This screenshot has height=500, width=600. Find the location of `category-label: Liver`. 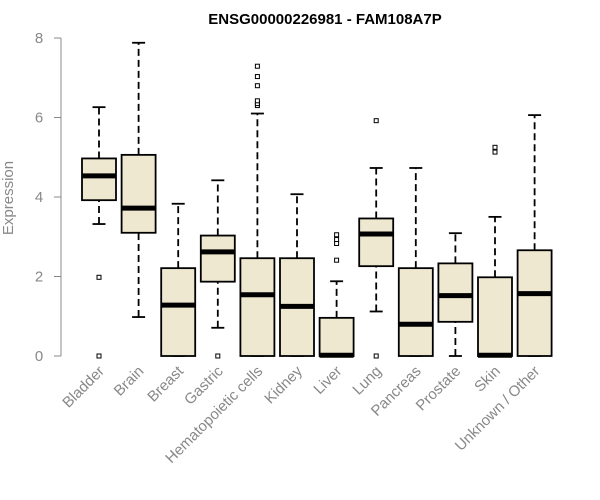

category-label: Liver is located at coordinates (327, 380).